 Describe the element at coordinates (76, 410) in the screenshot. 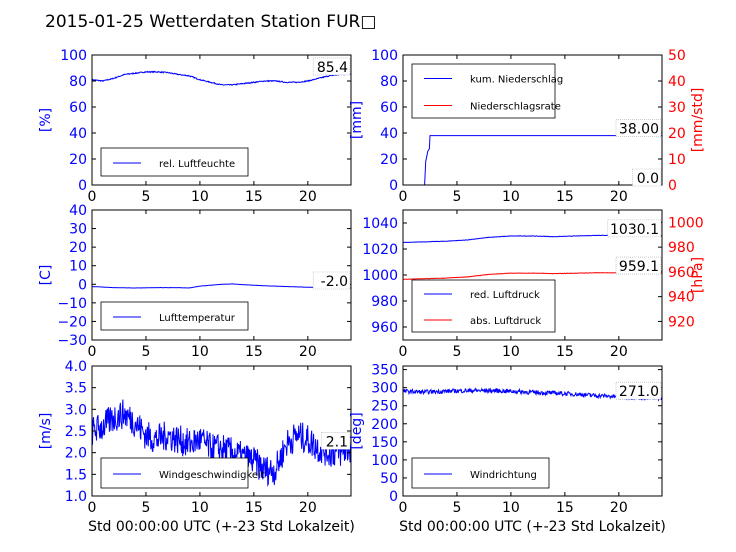

I see `y-tick-label: 3.0` at that location.